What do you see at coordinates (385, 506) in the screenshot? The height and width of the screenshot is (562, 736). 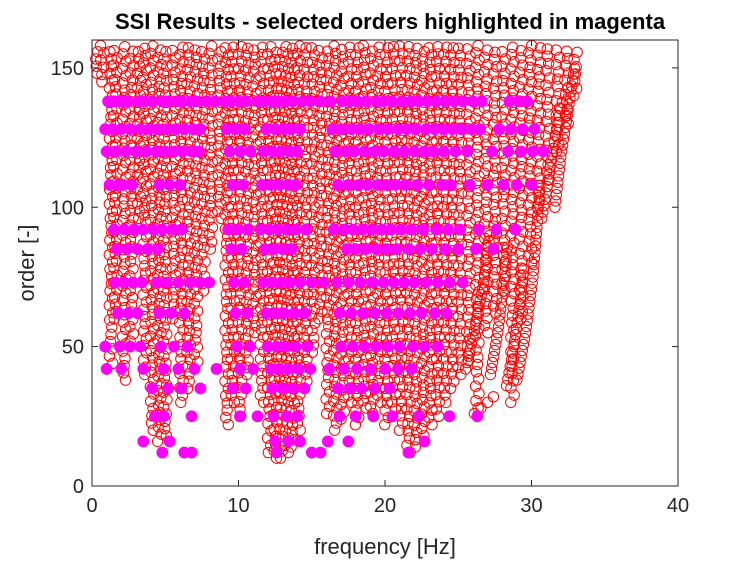 I see `x-tick-label: 20` at bounding box center [385, 506].